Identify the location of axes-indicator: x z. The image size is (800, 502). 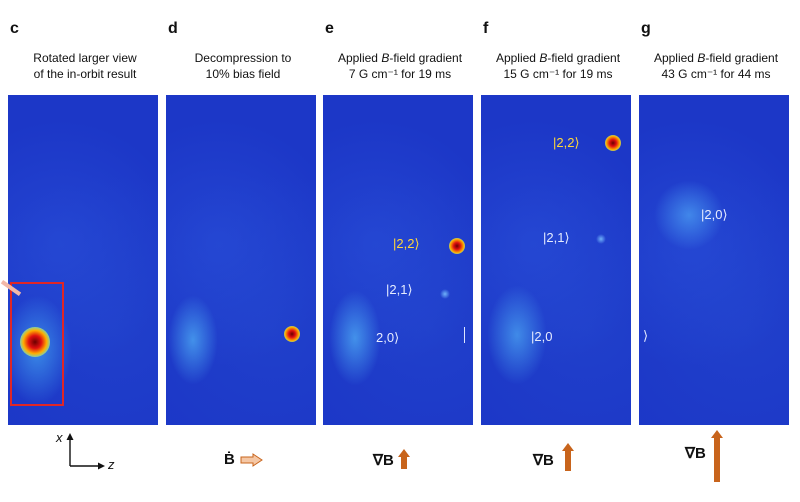
(83, 463).